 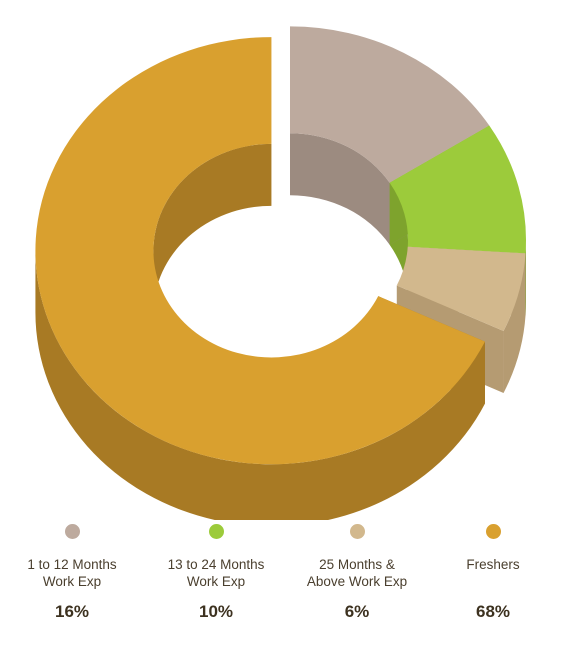 I want to click on legend-item-13-to-24-months: 13 to 24 Months Work Exp 10%, so click(x=216, y=570).